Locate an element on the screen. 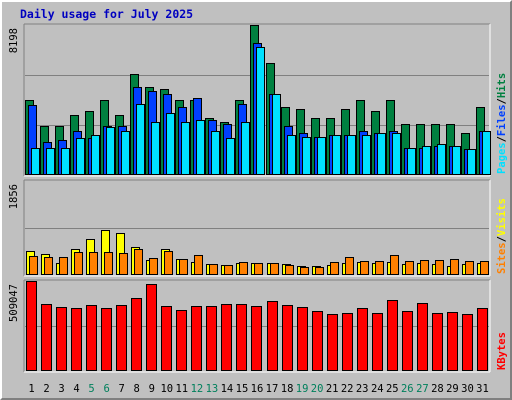  bar-kbytes-day-13-outline is located at coordinates (211, 338).